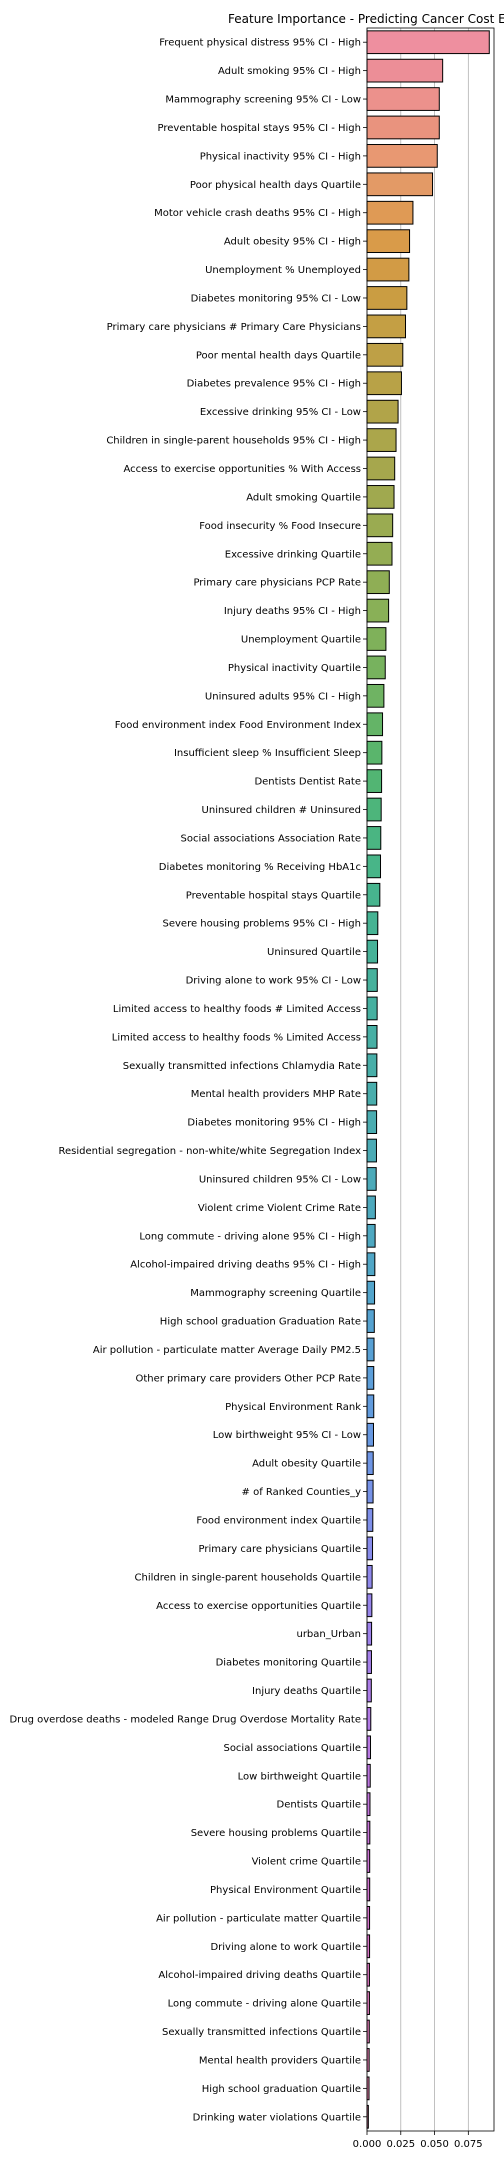 This screenshot has height=2160, width=504. I want to click on y-tick-label: Low birthweight Quartile, so click(299, 1776).